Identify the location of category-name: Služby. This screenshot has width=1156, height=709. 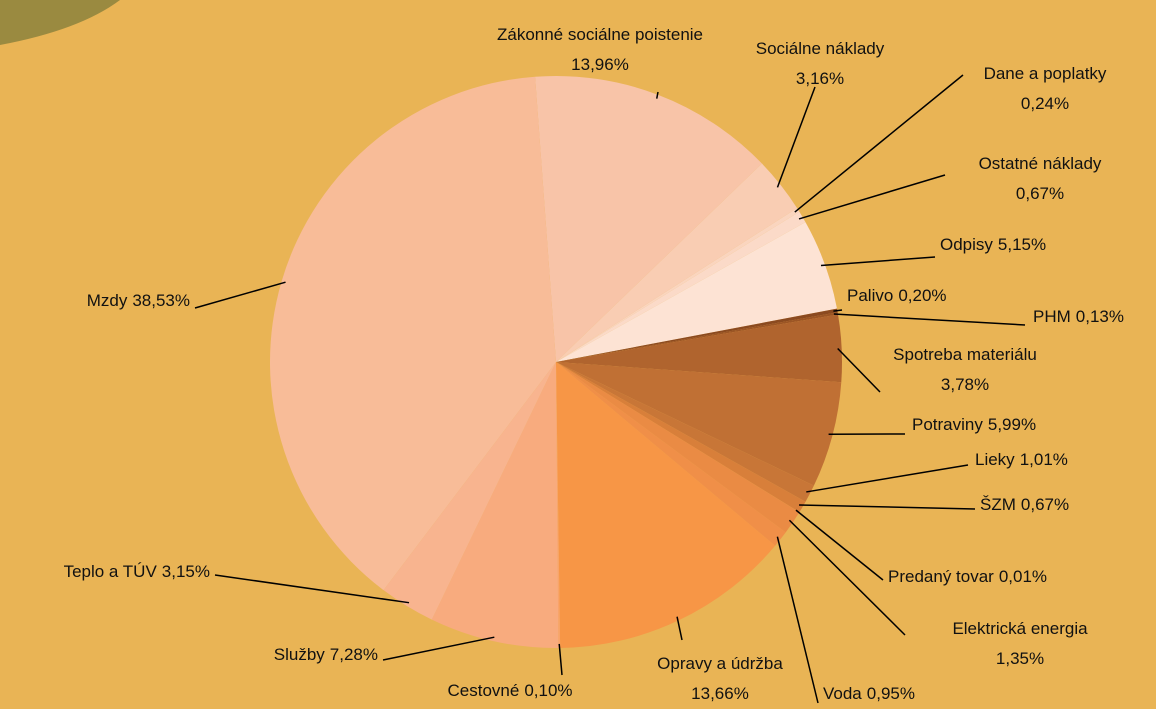
(300, 654).